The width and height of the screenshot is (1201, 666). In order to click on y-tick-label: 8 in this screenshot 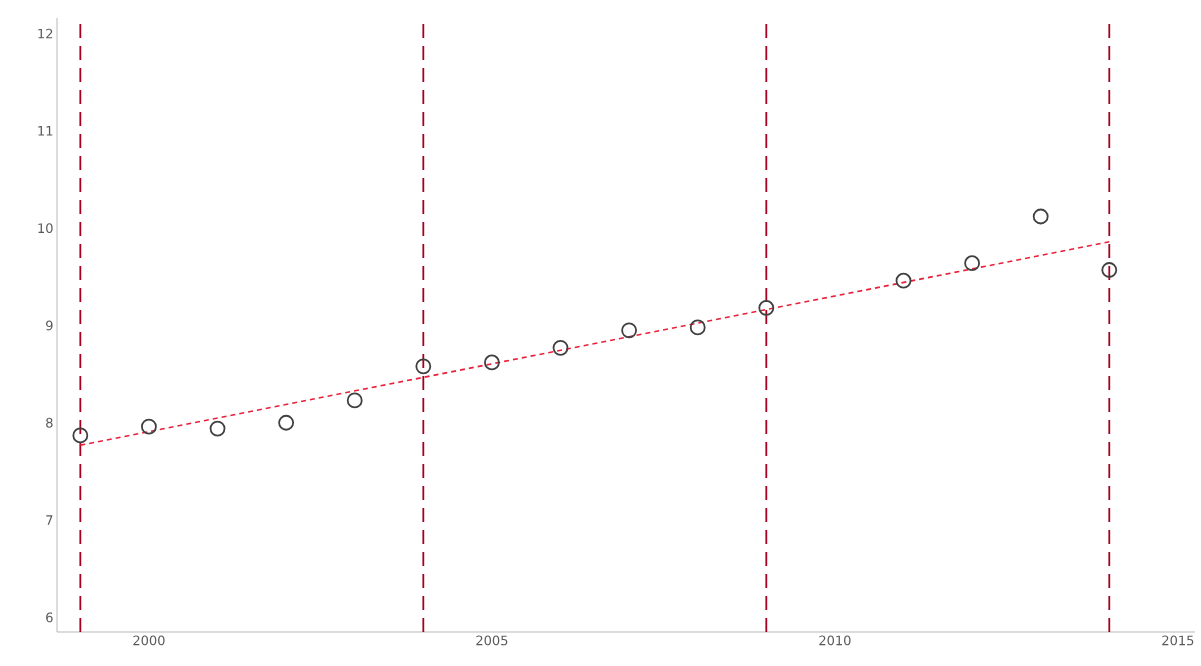, I will do `click(49, 422)`.